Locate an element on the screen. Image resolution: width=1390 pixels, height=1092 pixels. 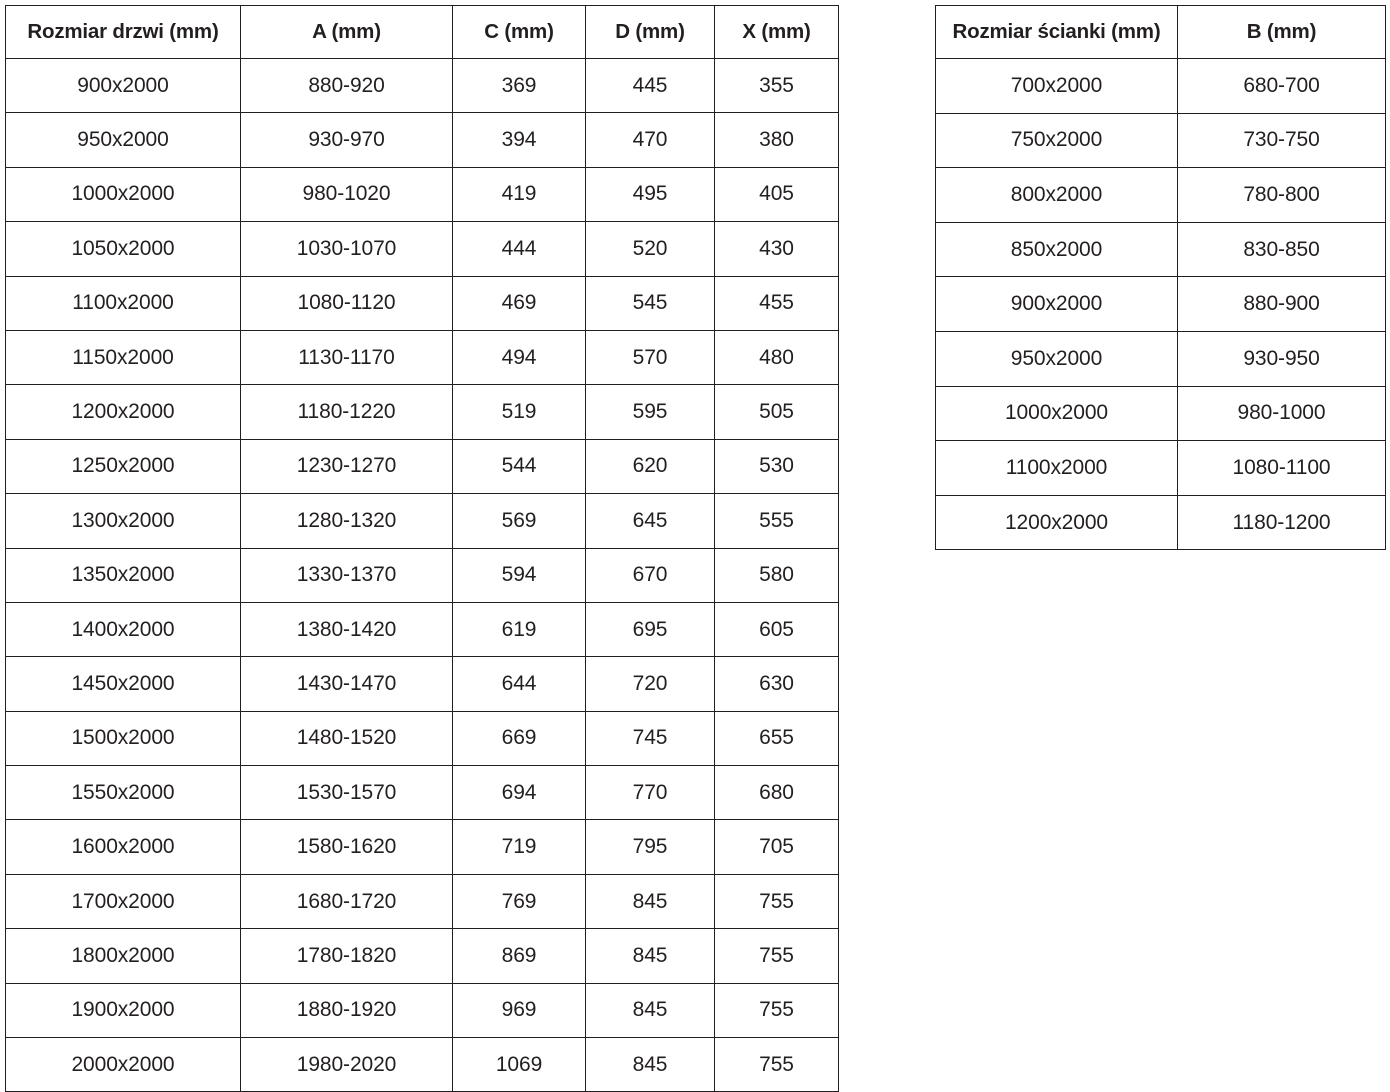
cell-wall-size: 1100x2000 is located at coordinates (1056, 468).